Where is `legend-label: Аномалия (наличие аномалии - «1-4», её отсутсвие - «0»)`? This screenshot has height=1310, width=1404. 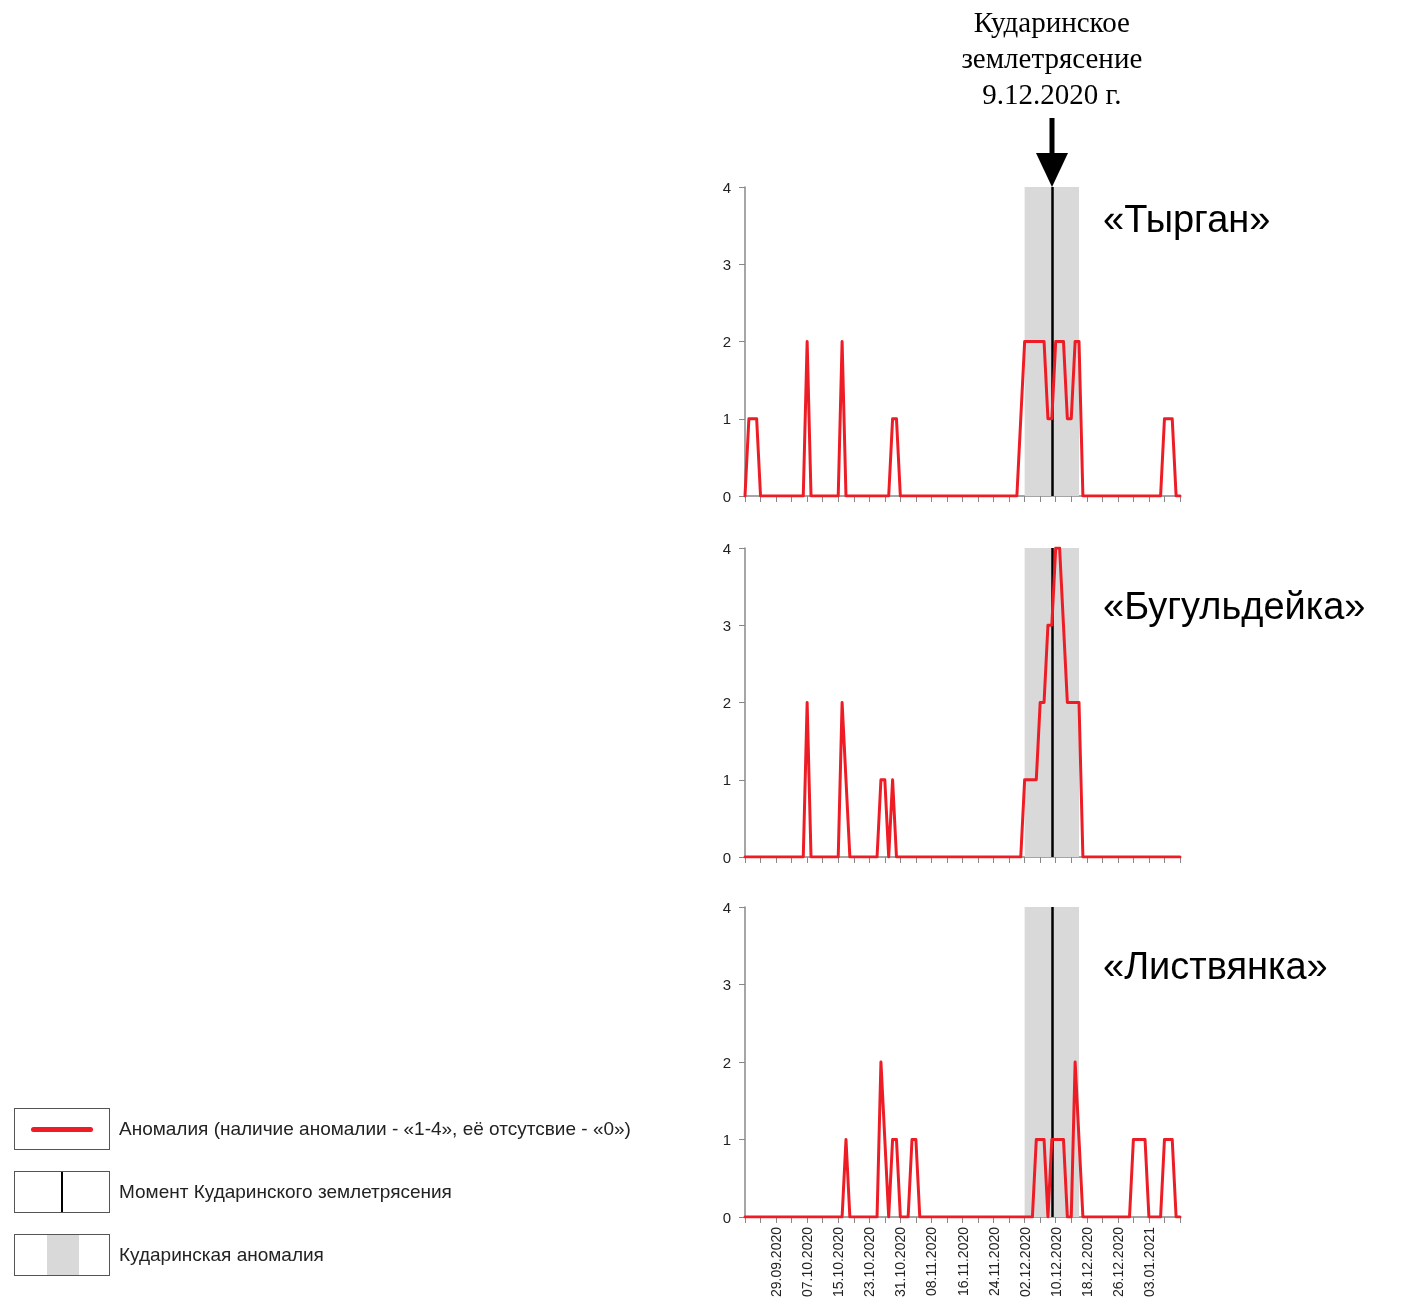
legend-label: Аномалия (наличие аномалии - «1-4», её отсутсвие - «0») is located at coordinates (375, 1129).